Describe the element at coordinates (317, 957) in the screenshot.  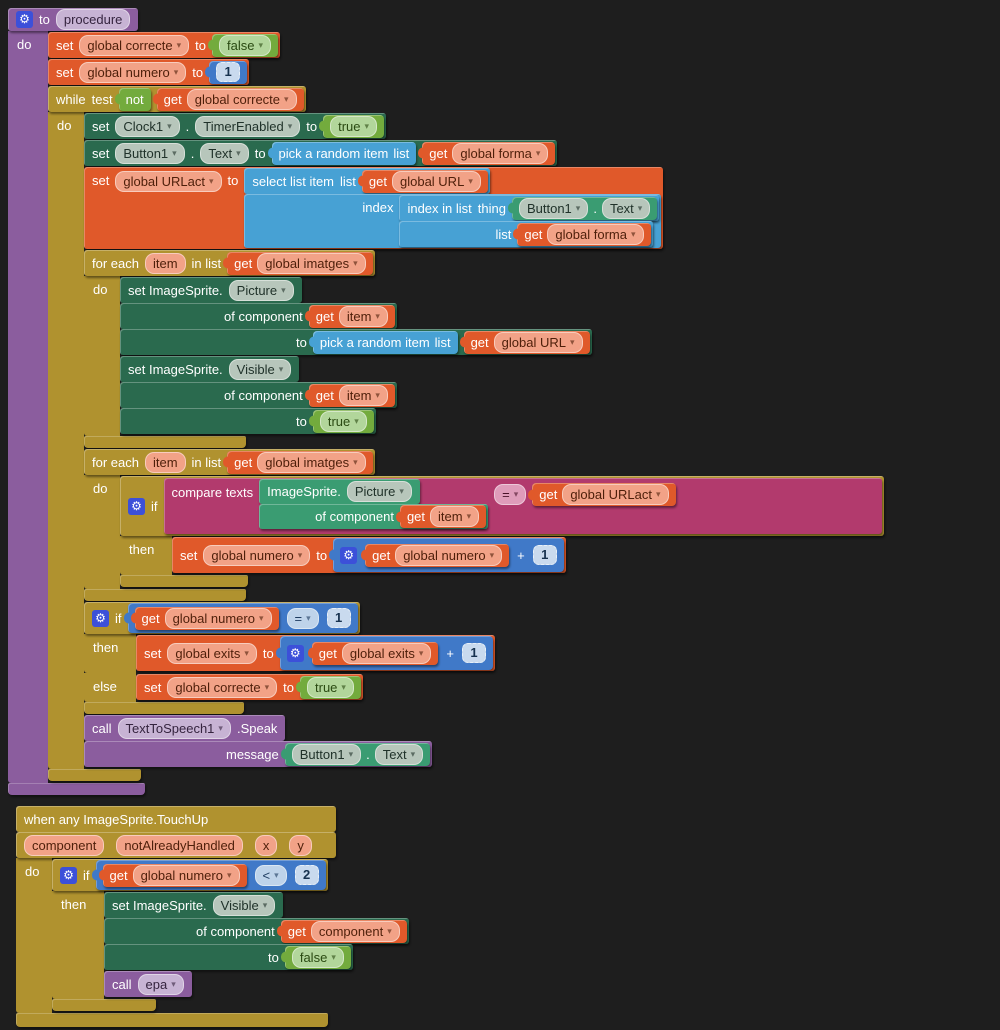
I see `logic-false-block: false ▾` at that location.